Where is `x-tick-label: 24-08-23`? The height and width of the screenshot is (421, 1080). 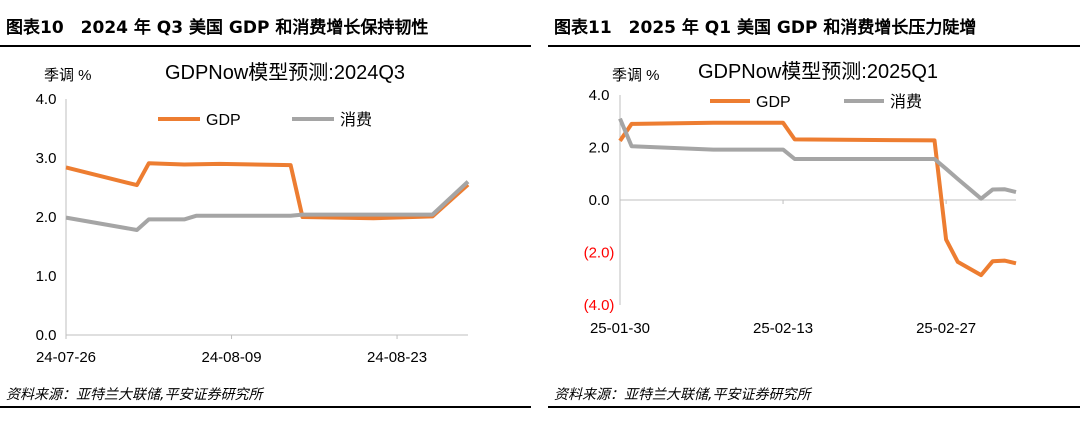 x-tick-label: 24-08-23 is located at coordinates (397, 357).